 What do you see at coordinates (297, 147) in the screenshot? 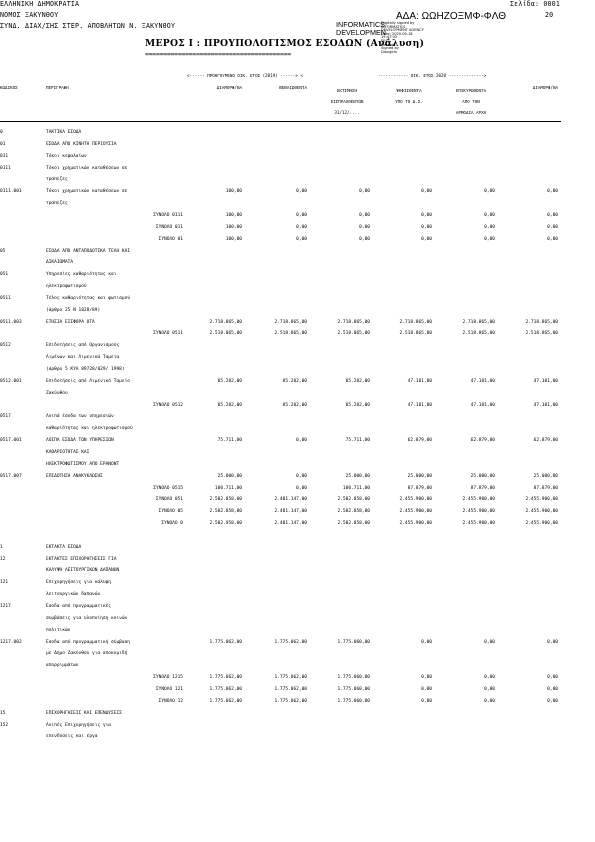
I see `table-row: 01 ΕΣΟΔΑ ΑΠΟ ΚΙΝΗΤΗ ΠΕΡΙΟΥΣΙΑ` at bounding box center [297, 147].